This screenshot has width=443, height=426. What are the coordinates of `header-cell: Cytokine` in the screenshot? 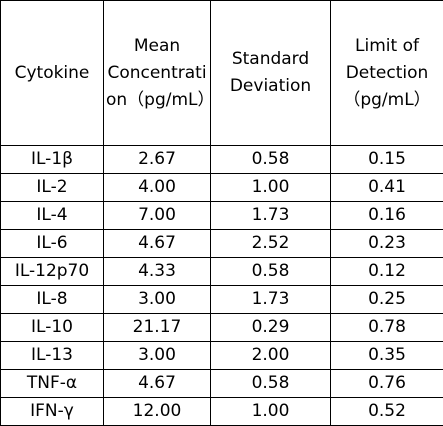 It's located at (52, 73).